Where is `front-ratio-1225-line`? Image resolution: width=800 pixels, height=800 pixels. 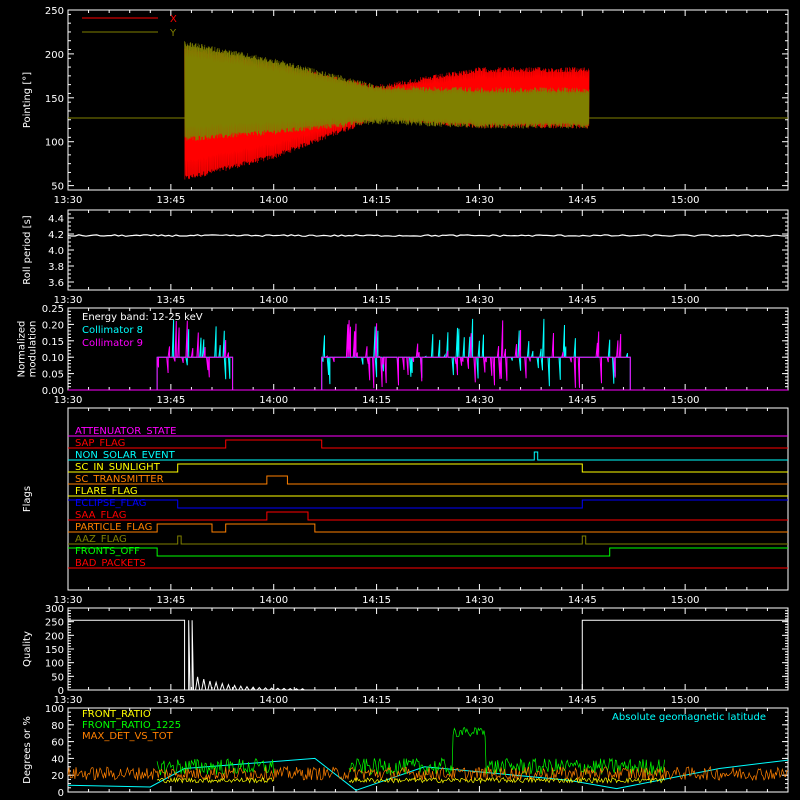 front-ratio-1225-line is located at coordinates (410, 751).